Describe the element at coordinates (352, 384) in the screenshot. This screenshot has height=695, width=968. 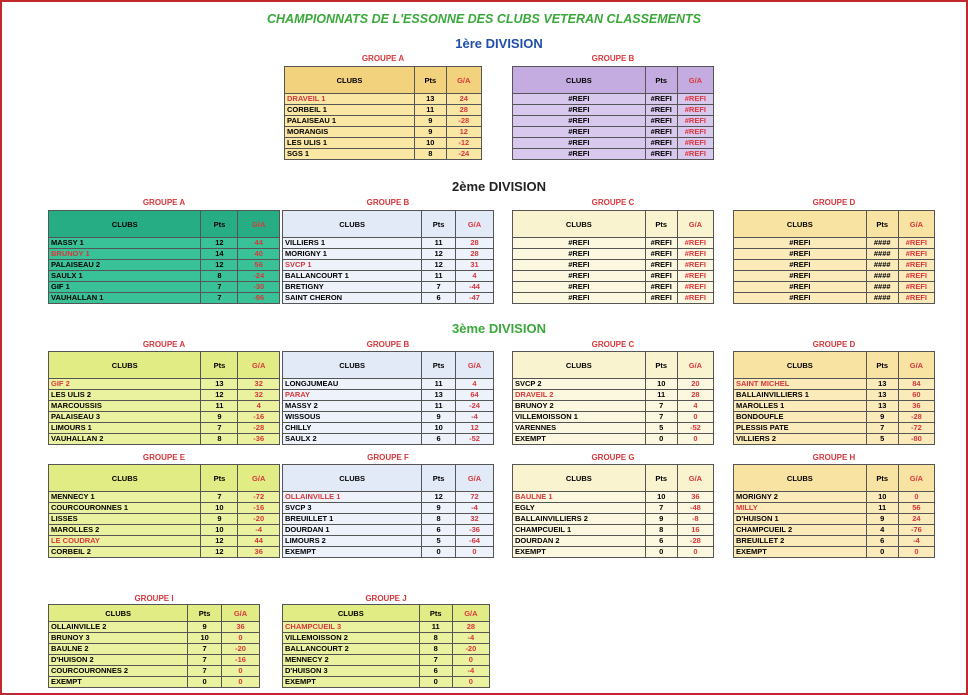
I see `club-name: LONGJUMEAU` at that location.